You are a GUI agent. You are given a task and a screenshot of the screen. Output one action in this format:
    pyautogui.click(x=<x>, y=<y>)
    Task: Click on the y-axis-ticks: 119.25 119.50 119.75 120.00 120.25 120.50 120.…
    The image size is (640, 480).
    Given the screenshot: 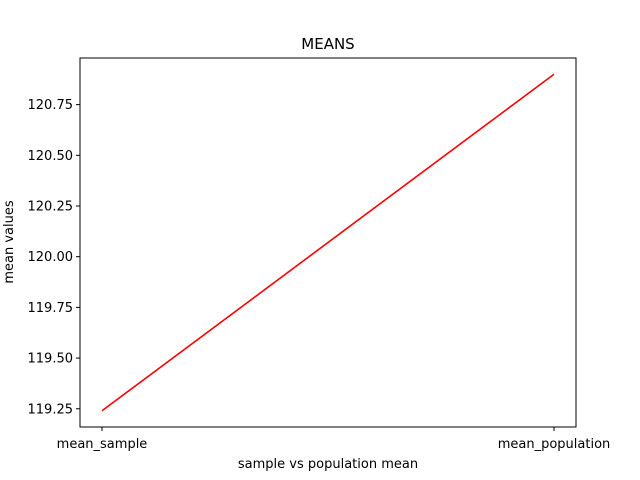 What is the action you would take?
    pyautogui.click(x=54, y=257)
    